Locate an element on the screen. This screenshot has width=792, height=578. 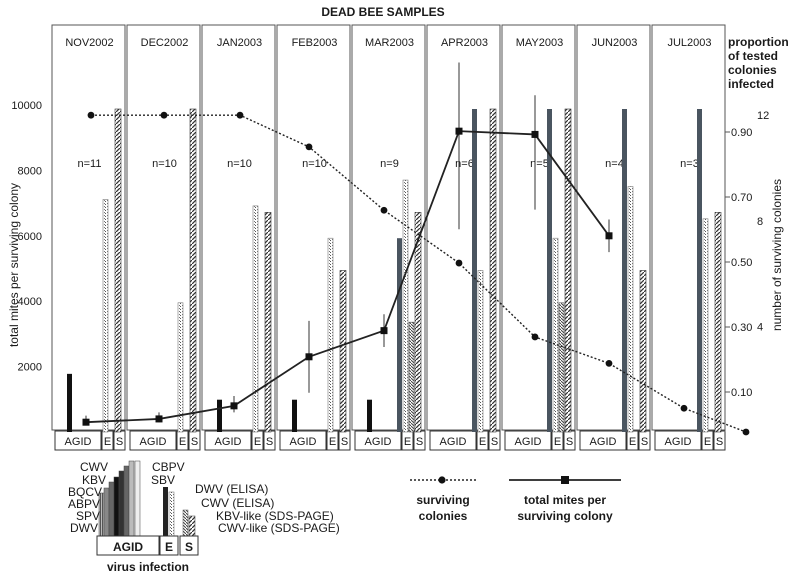
legend-agid-label: AGID is located at coordinates (128, 547).